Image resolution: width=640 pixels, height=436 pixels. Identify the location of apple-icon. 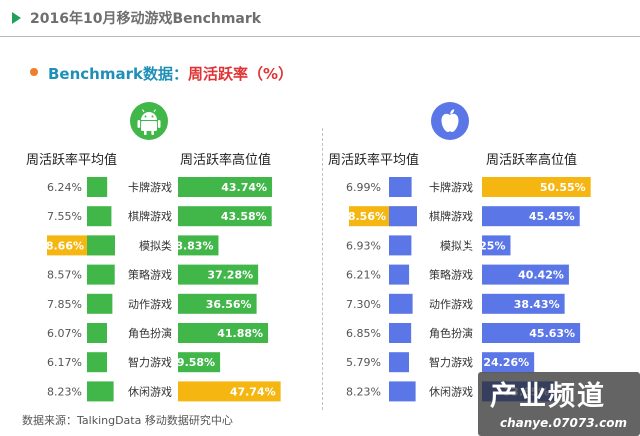
(450, 121).